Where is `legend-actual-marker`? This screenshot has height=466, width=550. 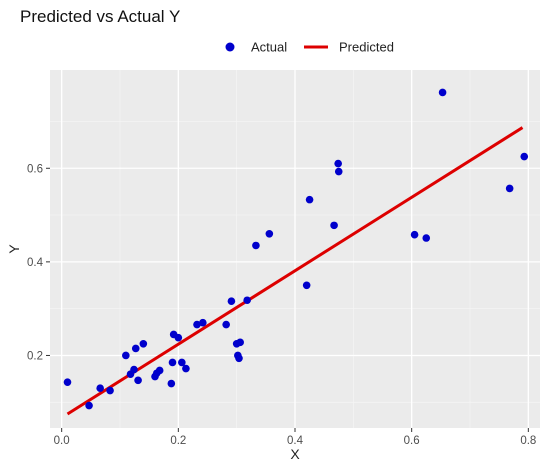 legend-actual-marker is located at coordinates (230, 47).